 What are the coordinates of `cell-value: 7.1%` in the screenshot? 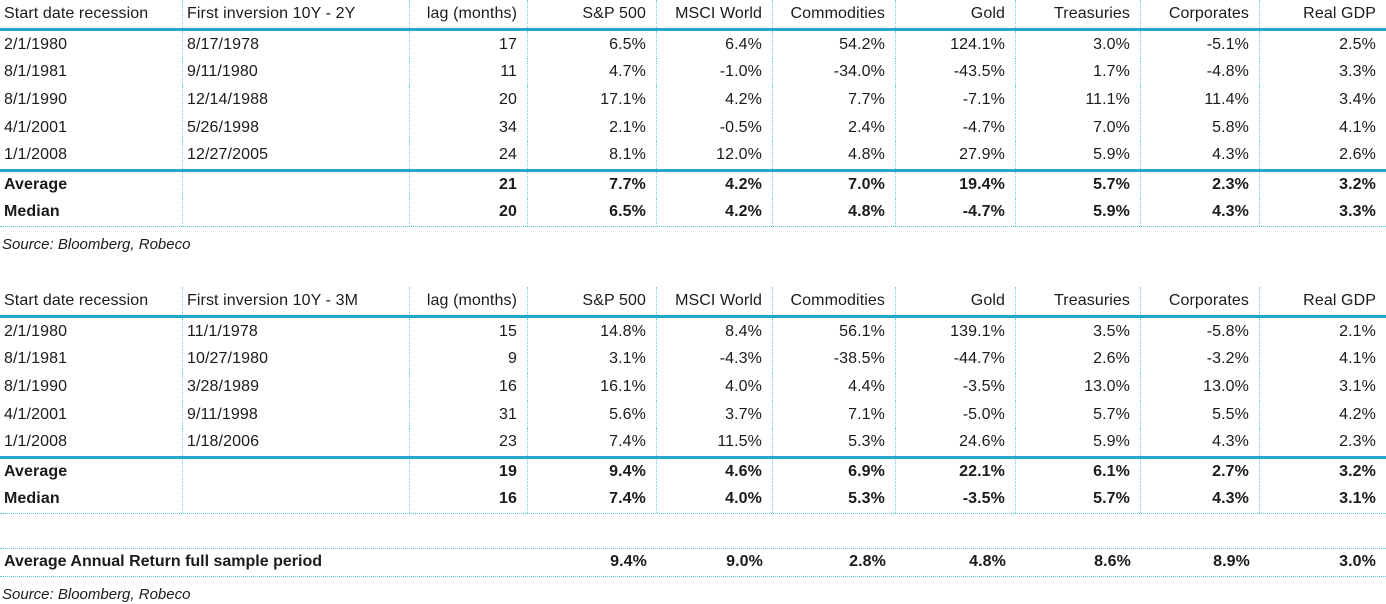 It's located at (834, 414).